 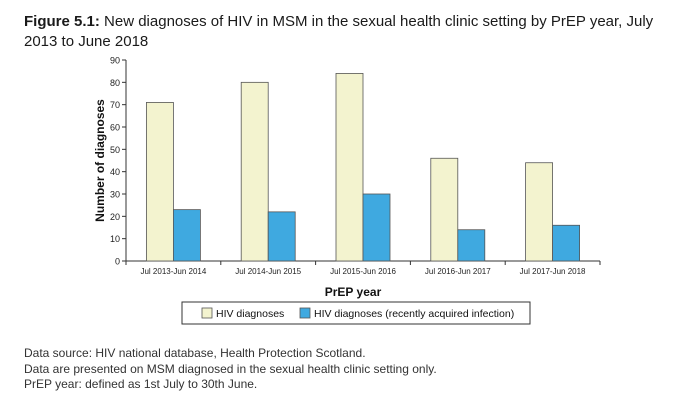 I want to click on y-tick-label: 50, so click(x=115, y=150).